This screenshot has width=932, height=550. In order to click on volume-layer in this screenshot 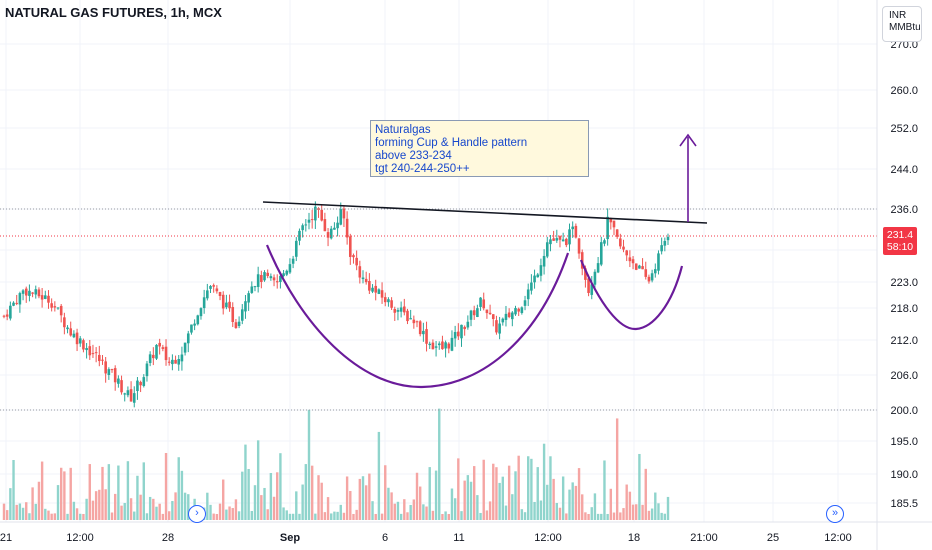, I will do `click(336, 464)`.